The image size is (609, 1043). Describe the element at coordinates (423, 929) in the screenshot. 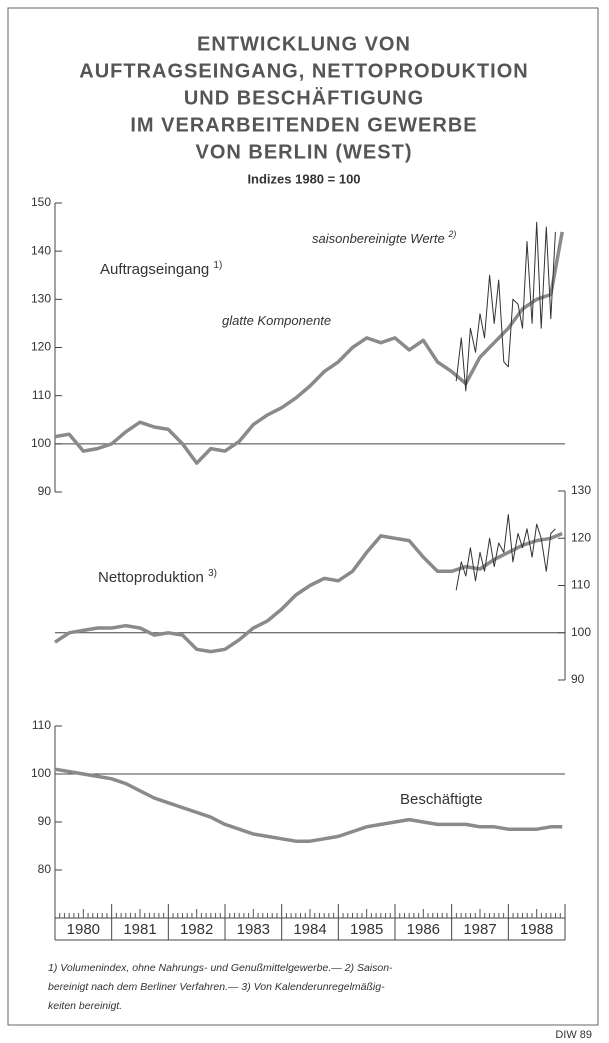

I see `x-tick-label: 1986` at that location.